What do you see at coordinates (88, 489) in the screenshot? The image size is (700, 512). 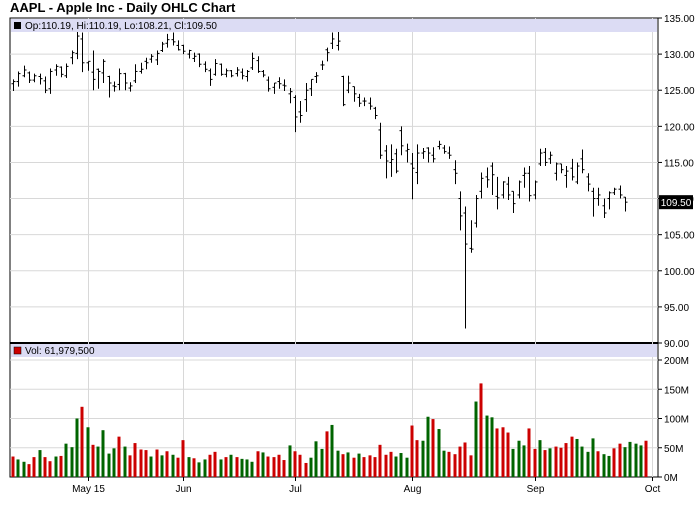 I see `date-tick-label: May 15` at bounding box center [88, 489].